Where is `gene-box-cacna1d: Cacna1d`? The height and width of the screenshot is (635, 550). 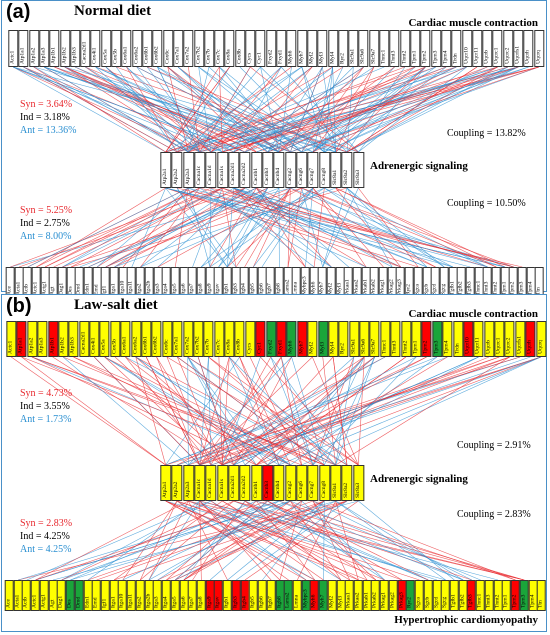
gene-box-cacna1d: Cacna1d is located at coordinates (211, 483).